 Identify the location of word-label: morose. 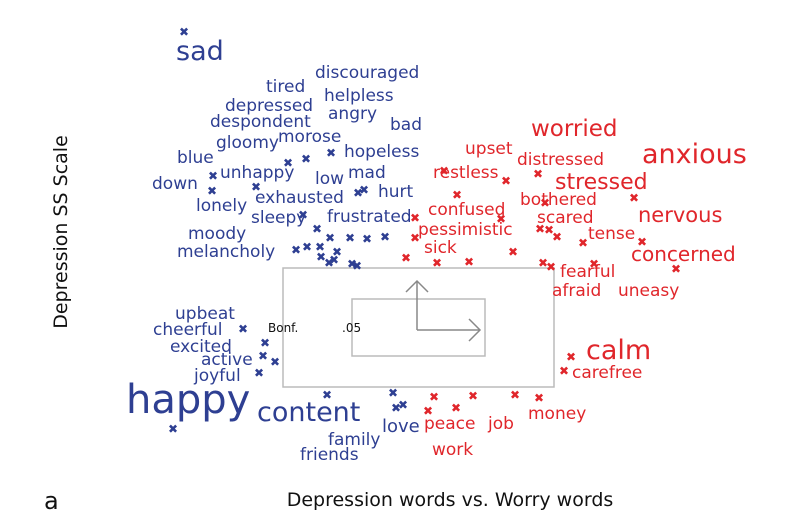
(309, 137).